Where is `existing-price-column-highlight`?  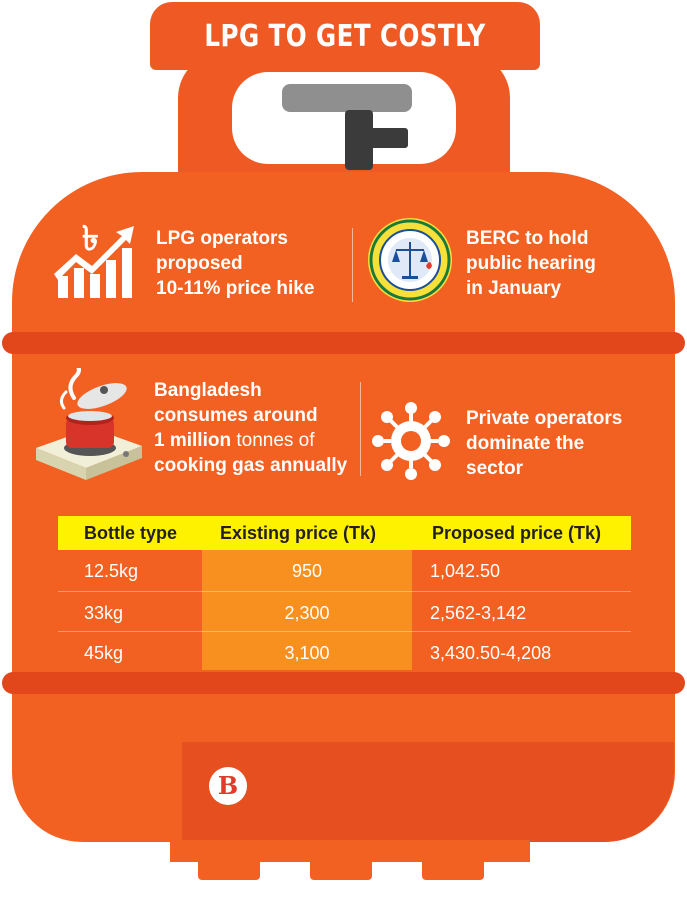 existing-price-column-highlight is located at coordinates (307, 610).